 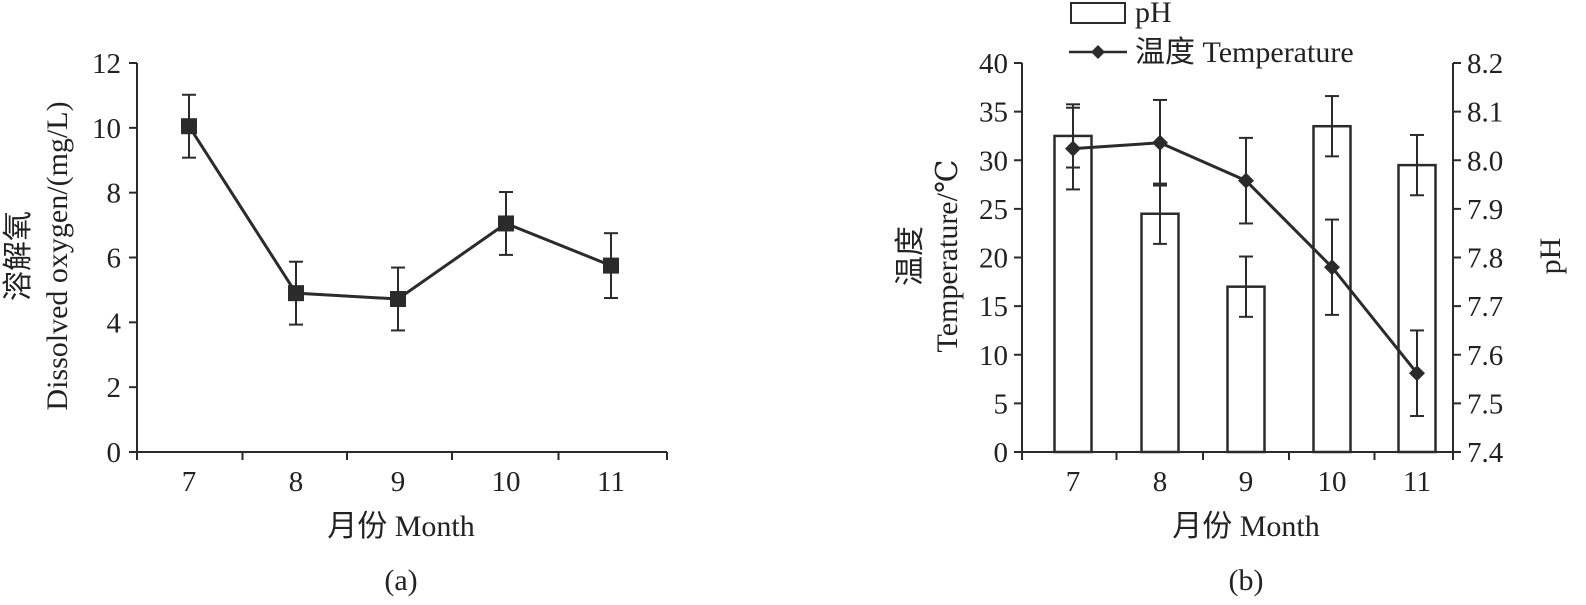 I want to click on panel-b-right-tick-label: 8.2, so click(x=1485, y=64).